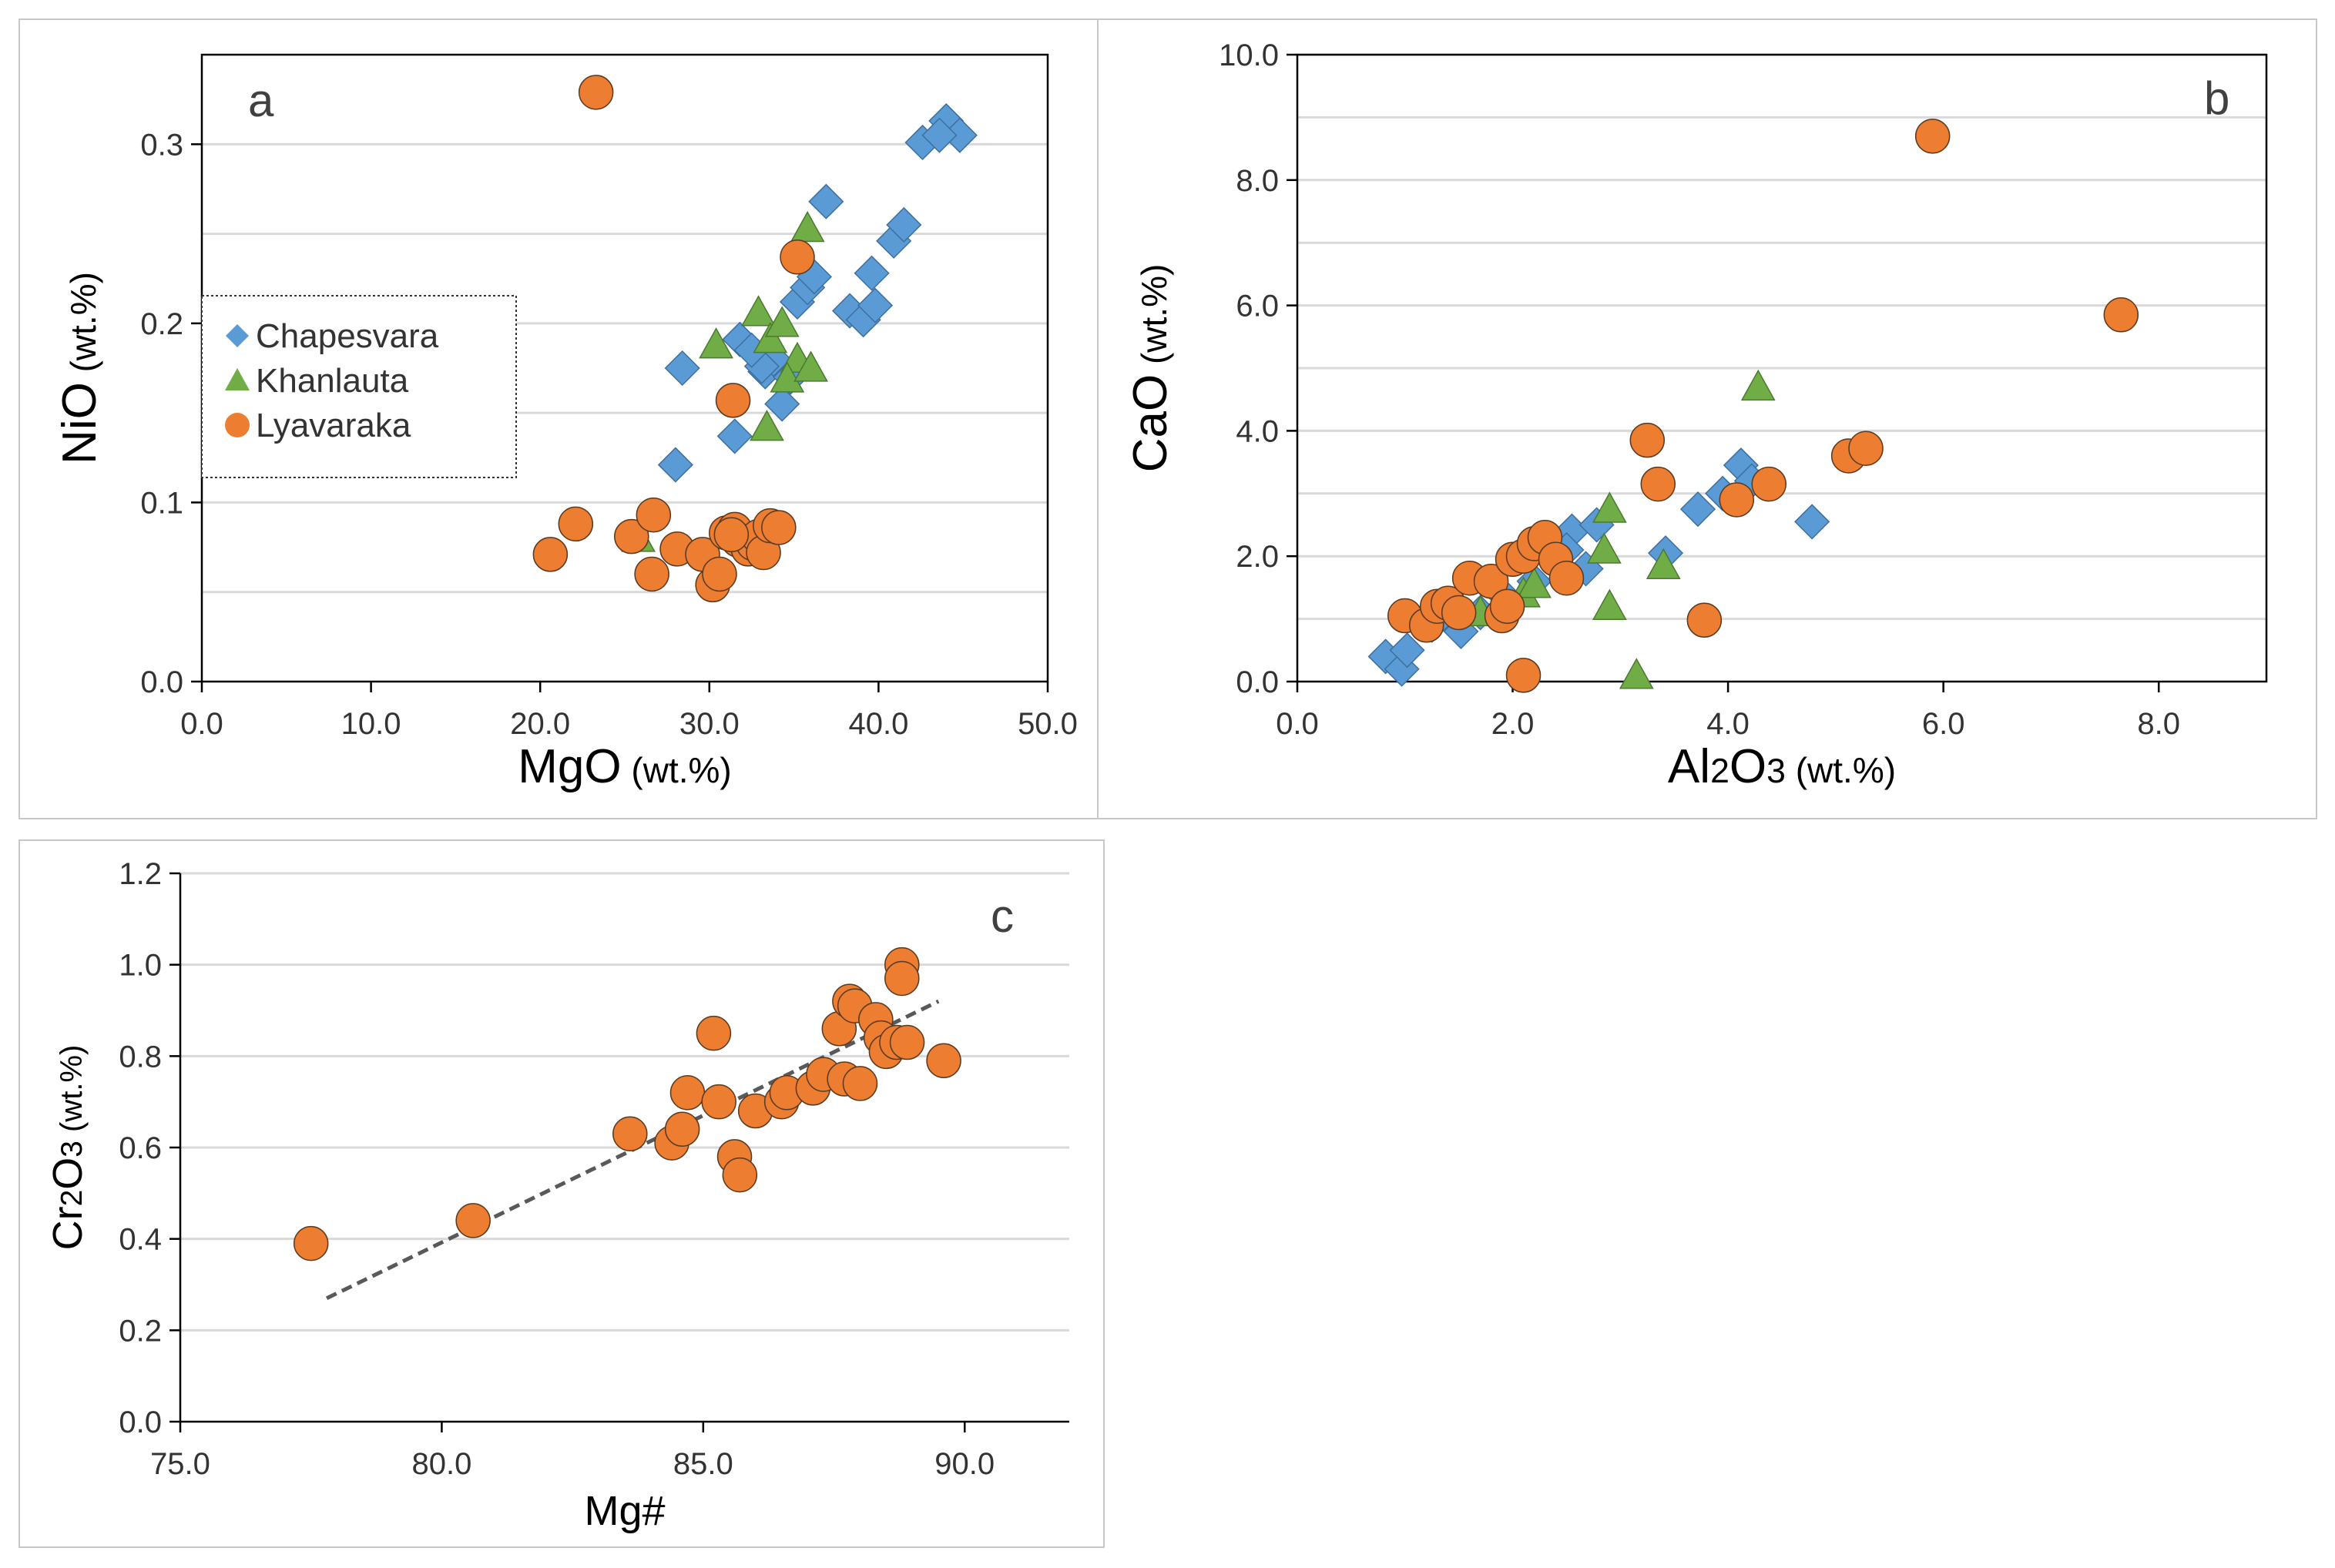  I want to click on x-axis-label: MgO (wt.%), so click(624, 767).